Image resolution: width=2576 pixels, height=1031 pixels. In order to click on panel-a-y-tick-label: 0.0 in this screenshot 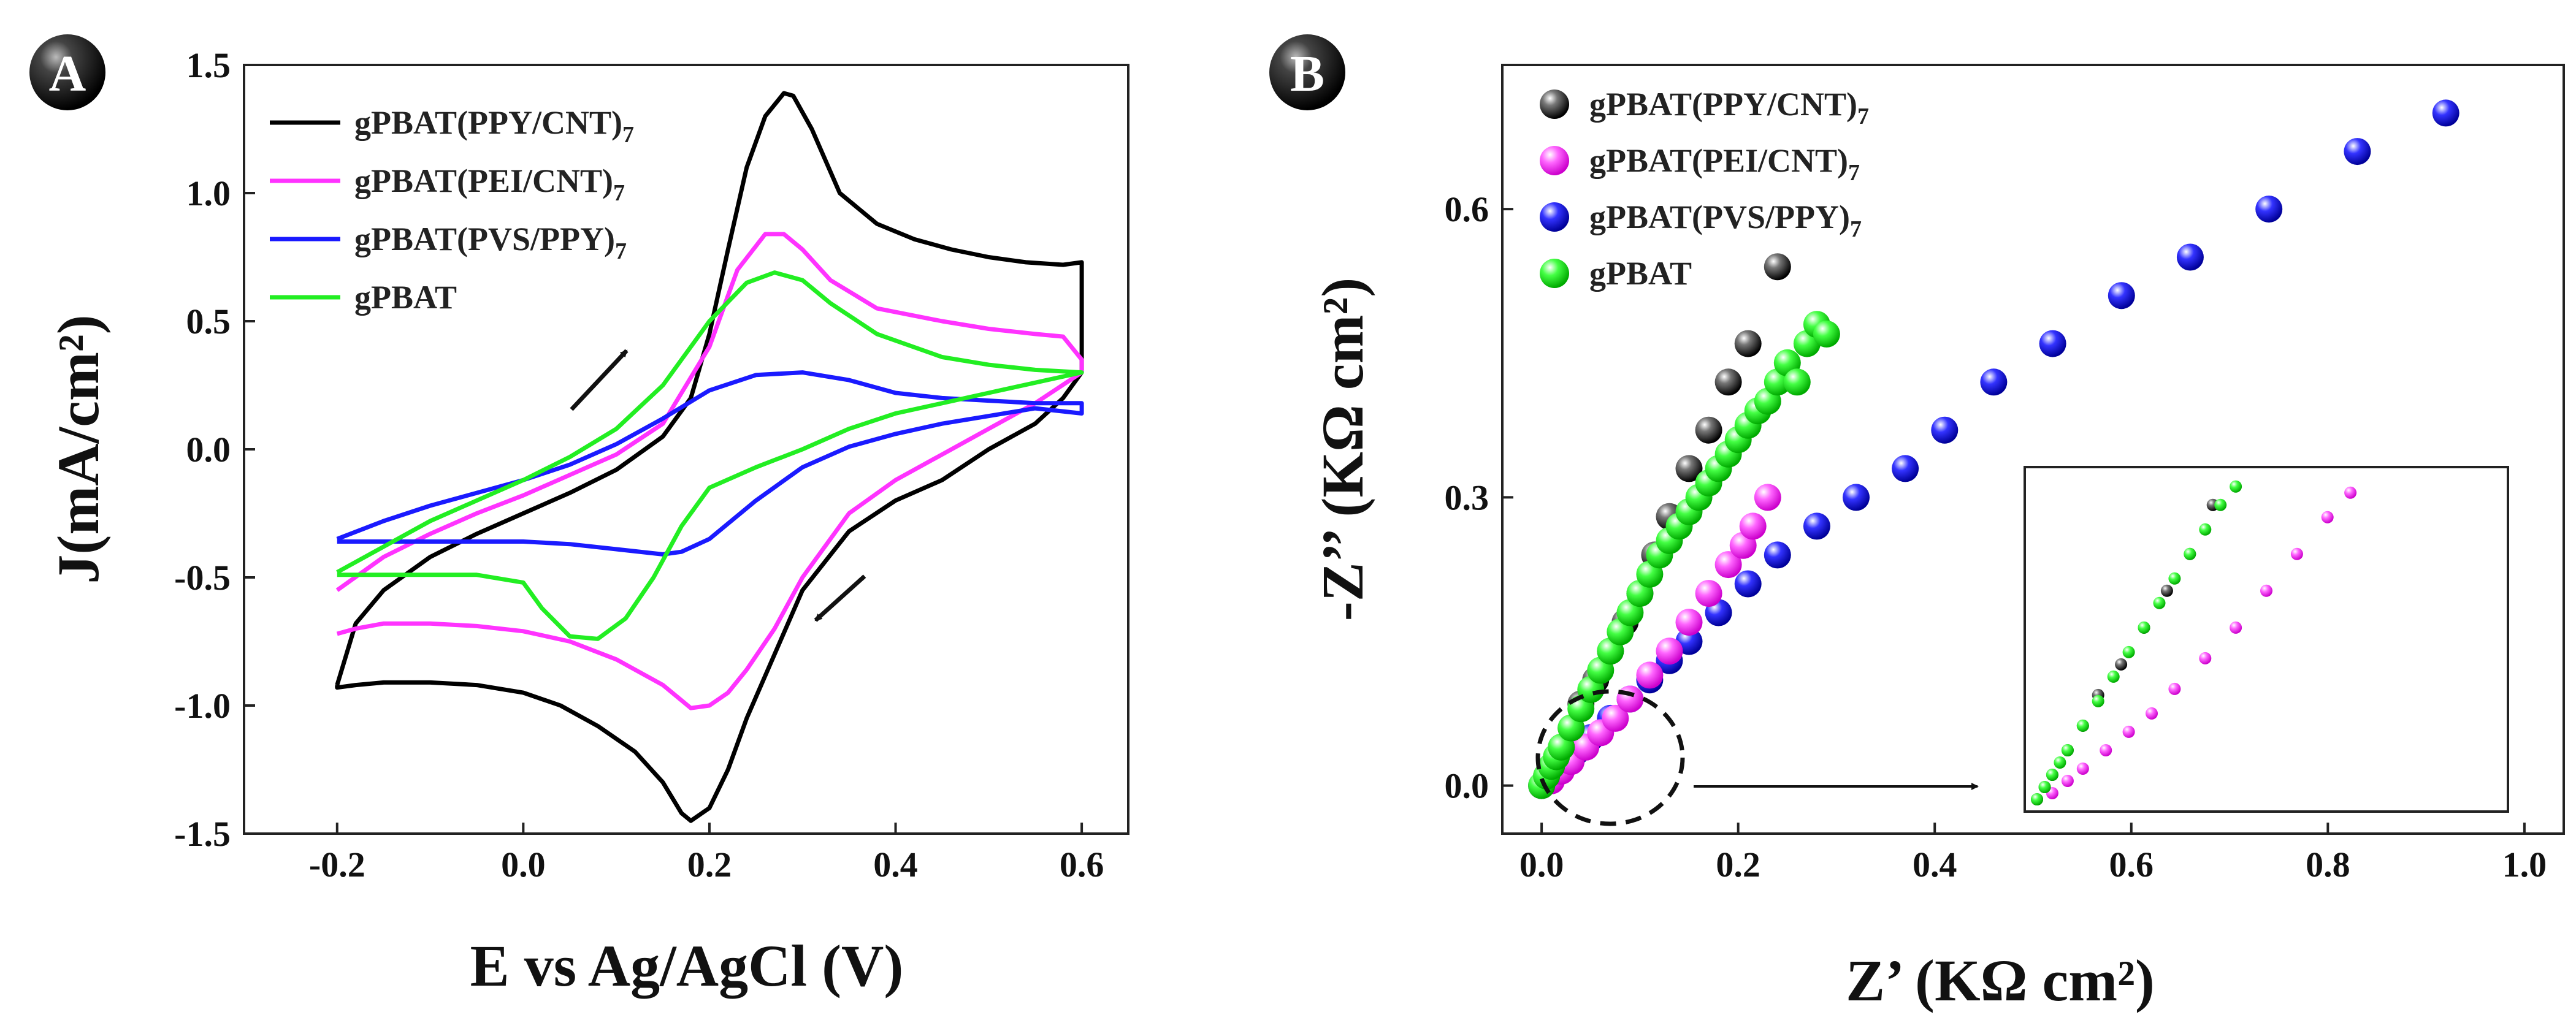, I will do `click(208, 450)`.